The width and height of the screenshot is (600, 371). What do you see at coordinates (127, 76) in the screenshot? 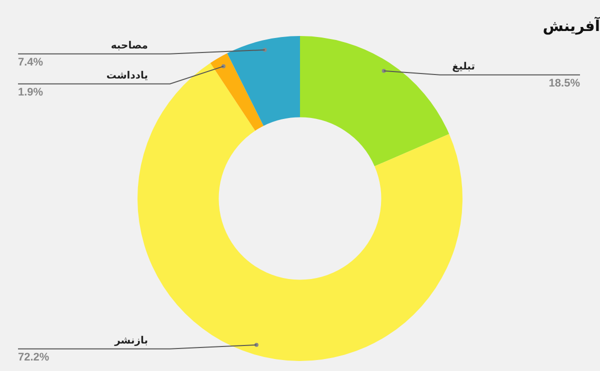
I see `slice-label: یادداشت` at bounding box center [127, 76].